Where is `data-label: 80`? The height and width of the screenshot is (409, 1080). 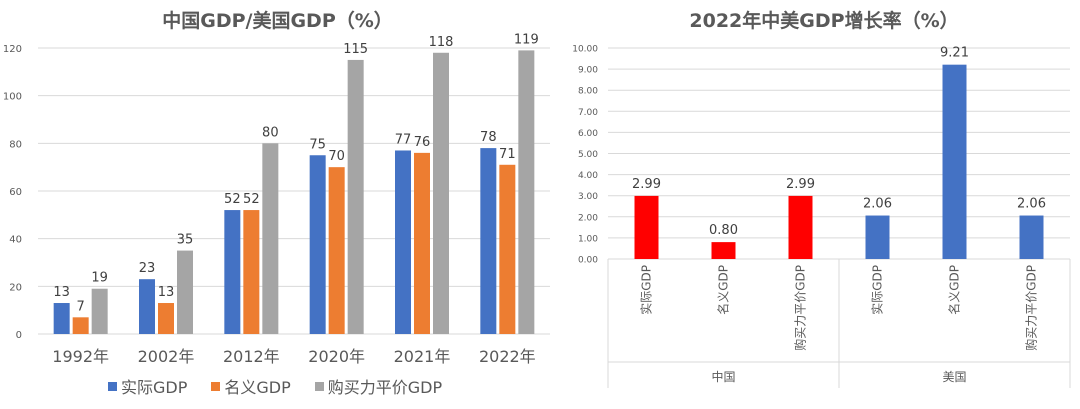
data-label: 80 is located at coordinates (270, 132).